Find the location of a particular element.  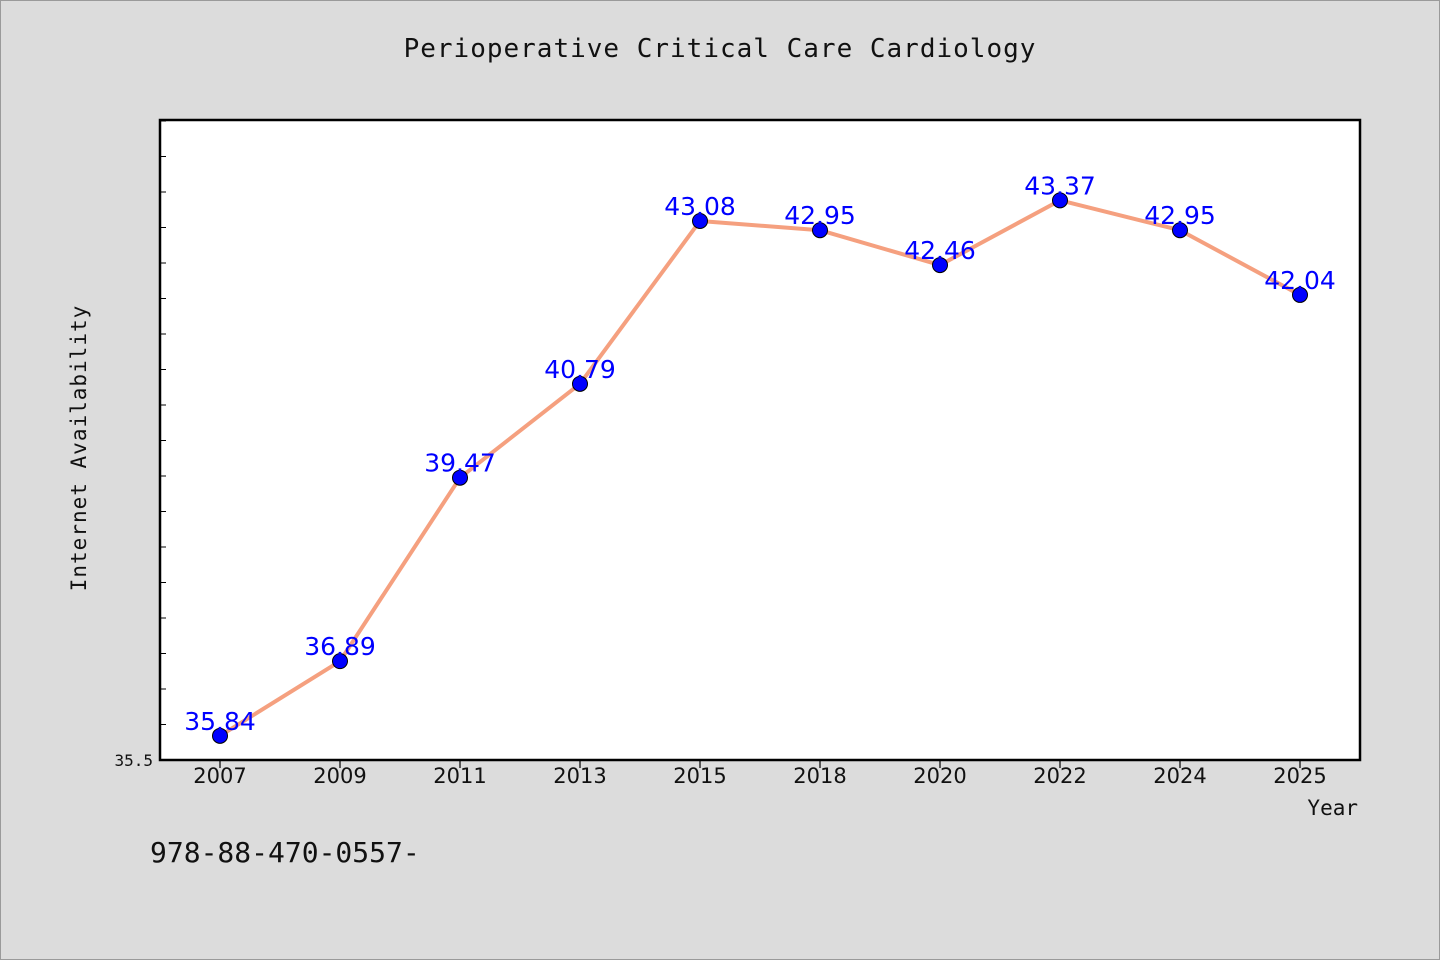

data-label: 35.84 is located at coordinates (220, 721).